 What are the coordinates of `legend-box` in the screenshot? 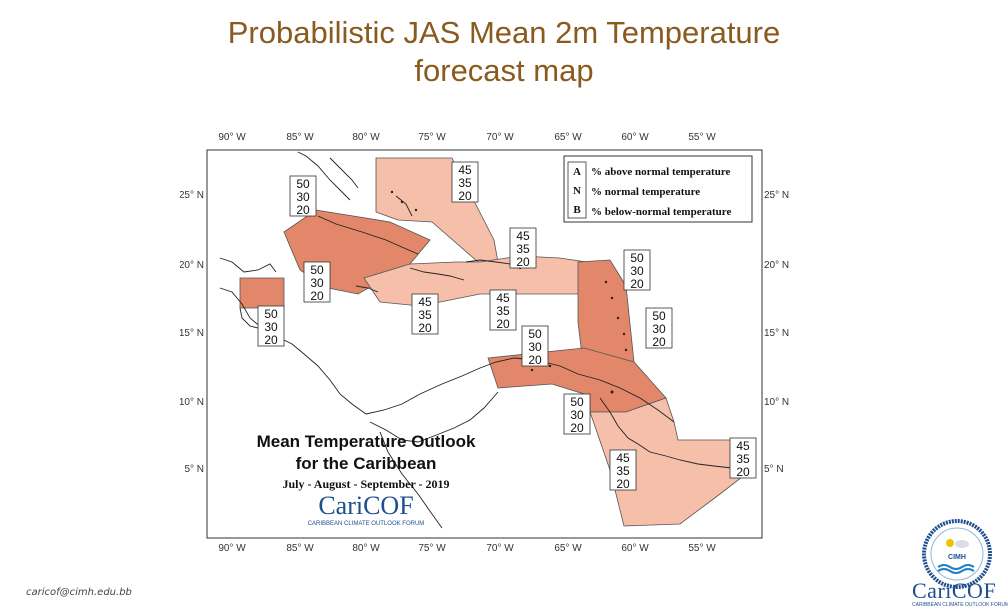 It's located at (658, 189).